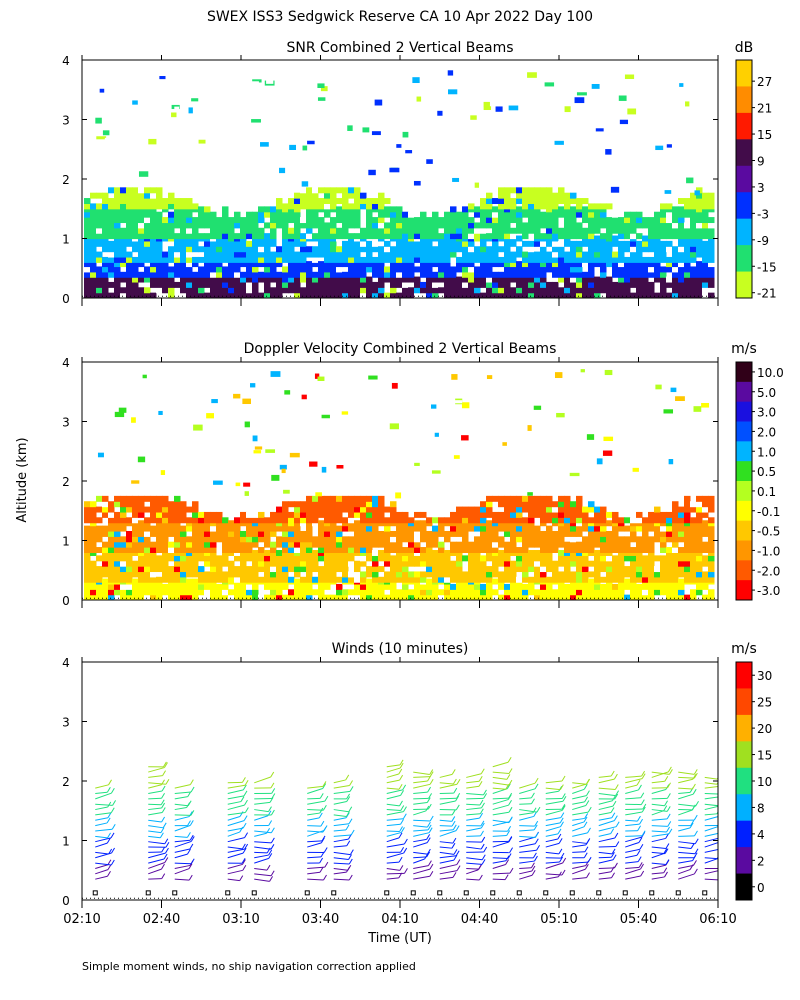 This screenshot has width=800, height=1000. I want to click on colorbar-label: -0.1, so click(768, 512).